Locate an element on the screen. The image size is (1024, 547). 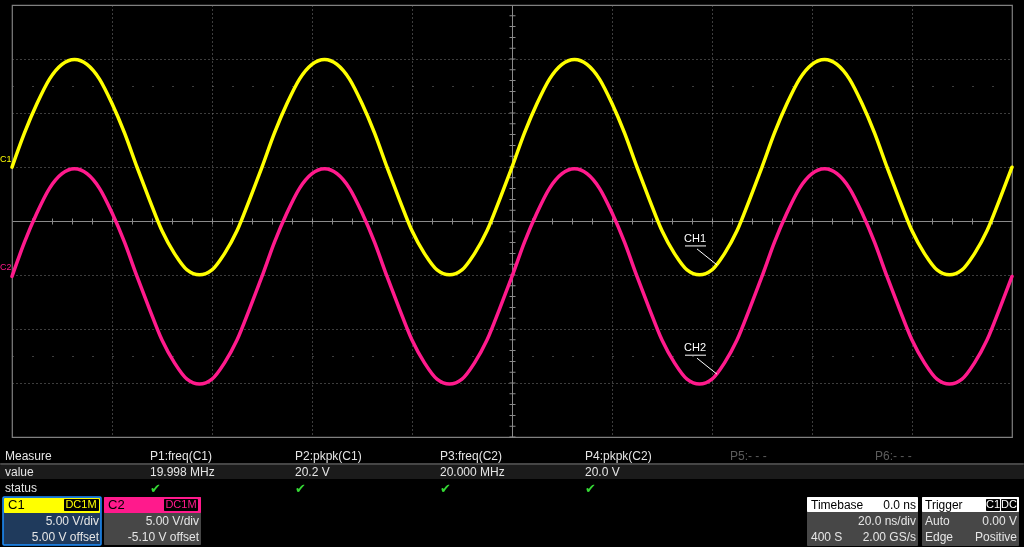
text: 20.000 MHz is located at coordinates (472, 472).